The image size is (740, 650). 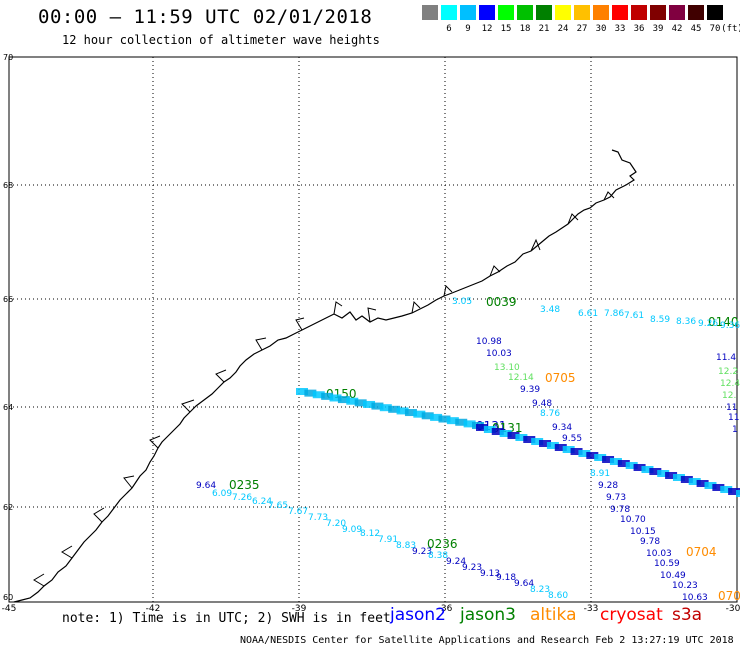 What do you see at coordinates (418, 615) in the screenshot?
I see `satellite-legend-item: jason2` at bounding box center [418, 615].